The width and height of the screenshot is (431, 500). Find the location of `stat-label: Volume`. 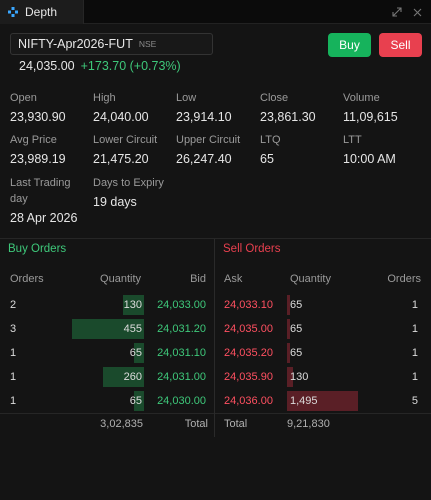

stat-label: Volume is located at coordinates (361, 98).